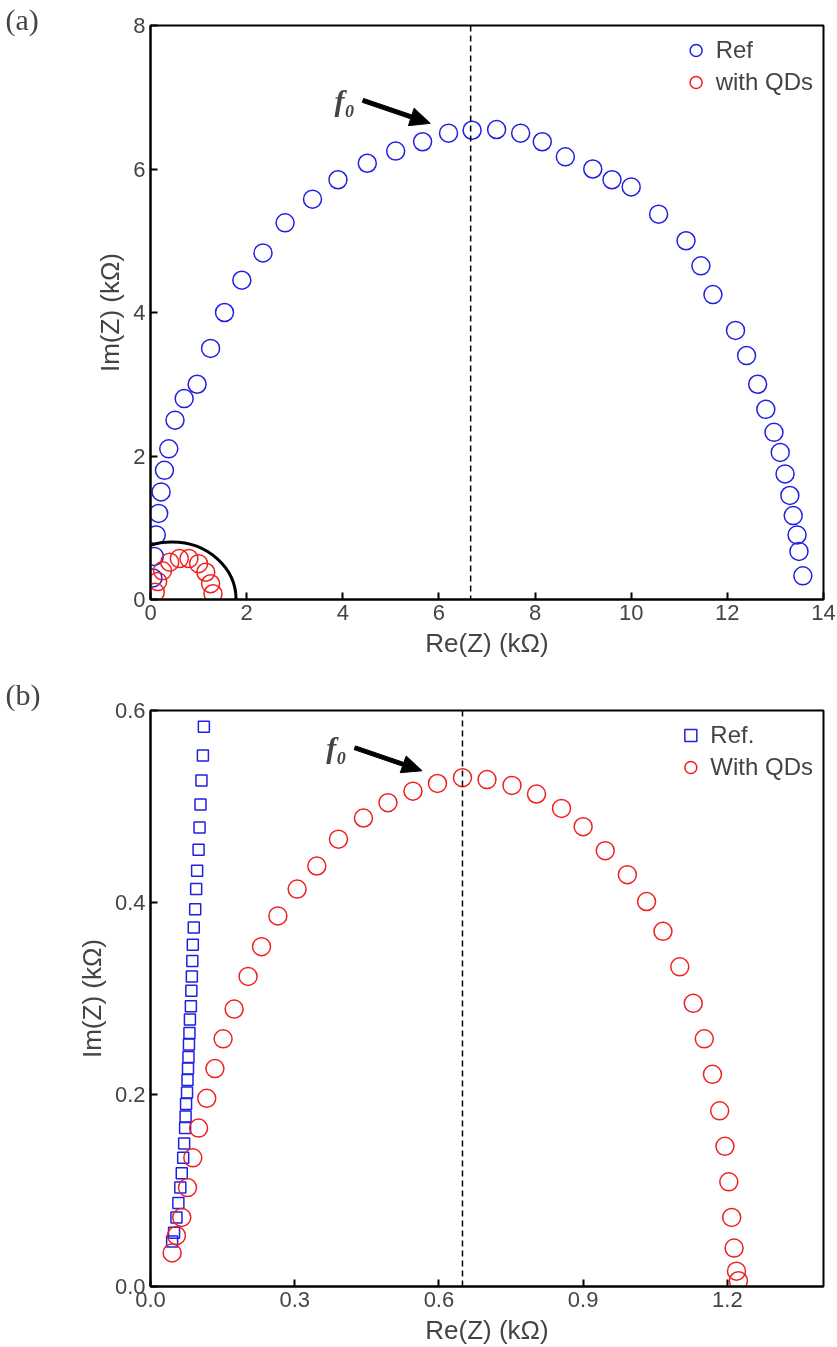  Describe the element at coordinates (439, 612) in the screenshot. I see `x-tick-label: 6` at that location.